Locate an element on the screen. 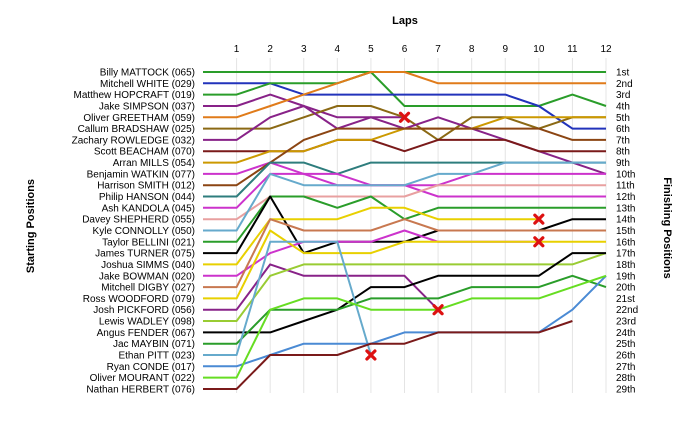 Image resolution: width=700 pixels, height=435 pixels. lap-tick-label: 5 is located at coordinates (371, 49).